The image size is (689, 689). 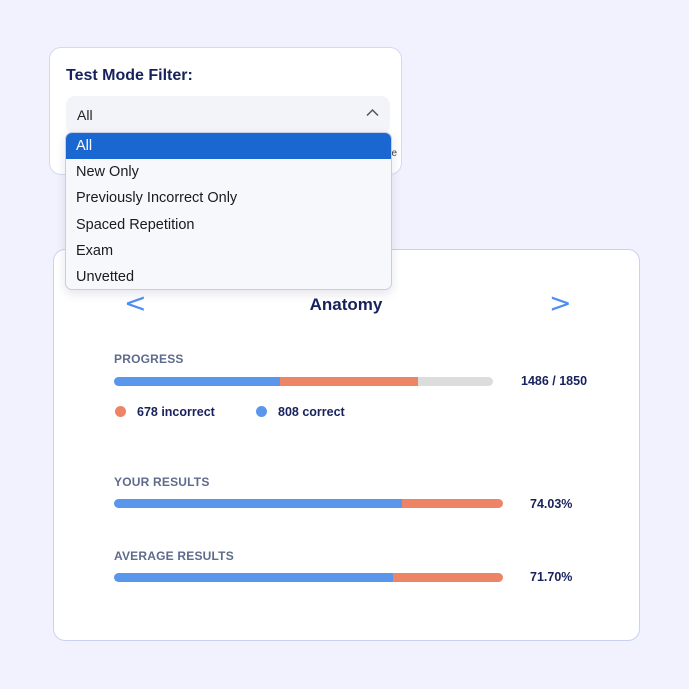 I want to click on correct-count: 808 correct, so click(x=311, y=412).